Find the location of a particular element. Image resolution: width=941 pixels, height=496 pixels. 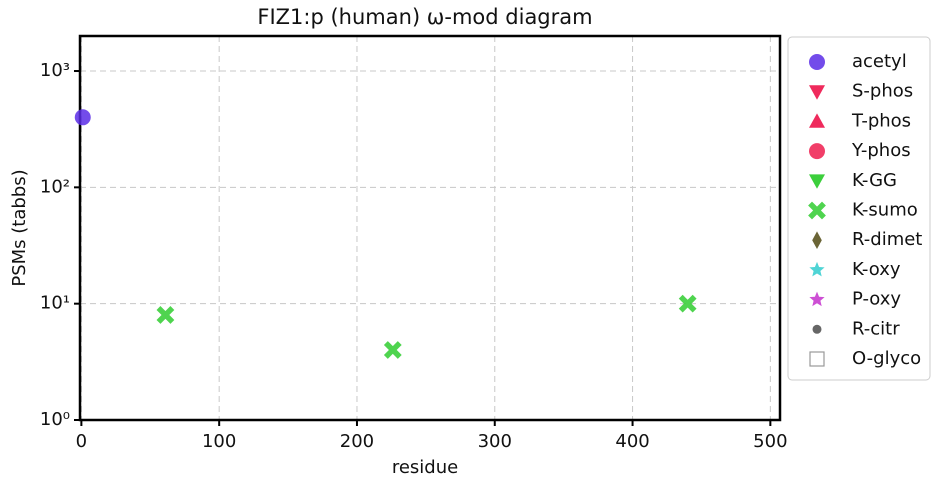

x-tick-label: 0 is located at coordinates (81, 441).